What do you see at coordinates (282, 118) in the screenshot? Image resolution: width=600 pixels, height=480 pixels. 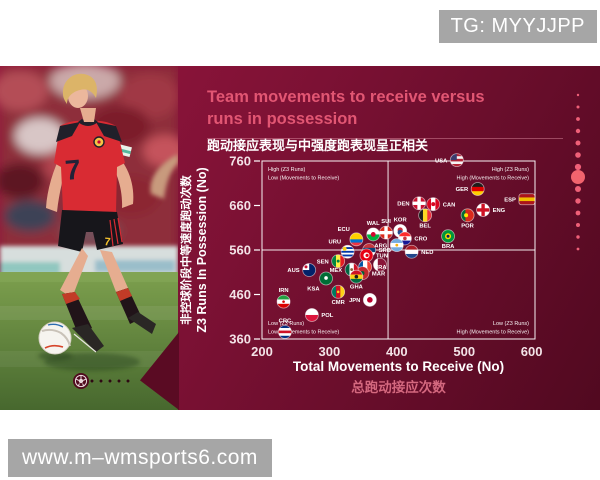 I see `chart-title-line2: runs in possession` at bounding box center [282, 118].